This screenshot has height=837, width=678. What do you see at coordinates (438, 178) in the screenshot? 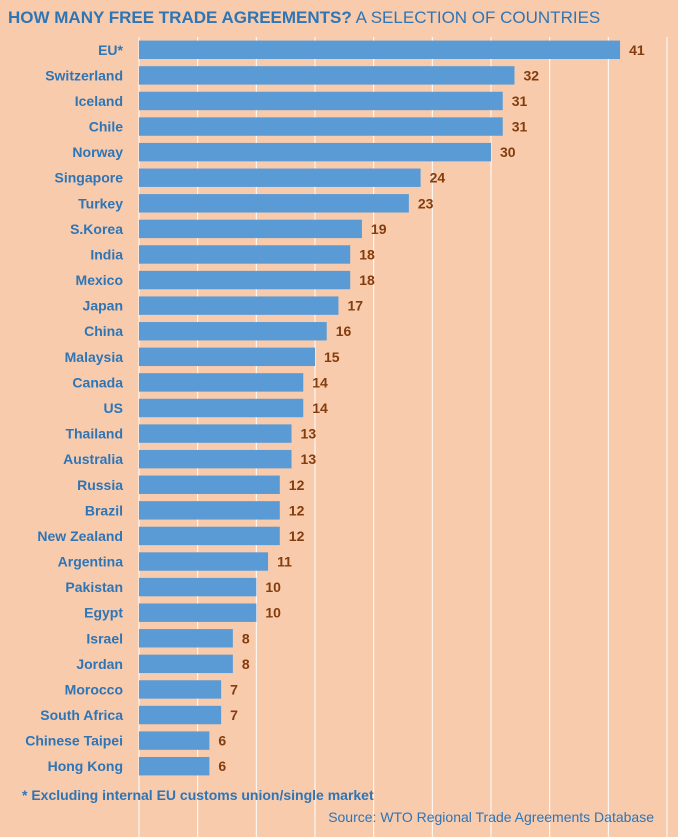
I see `value-label: 24` at bounding box center [438, 178].